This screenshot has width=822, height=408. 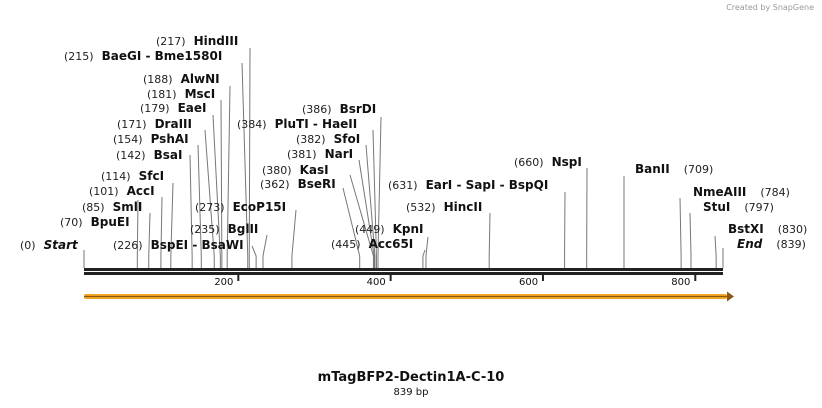 I want to click on enzyme-name: SfoI, so click(x=347, y=139).